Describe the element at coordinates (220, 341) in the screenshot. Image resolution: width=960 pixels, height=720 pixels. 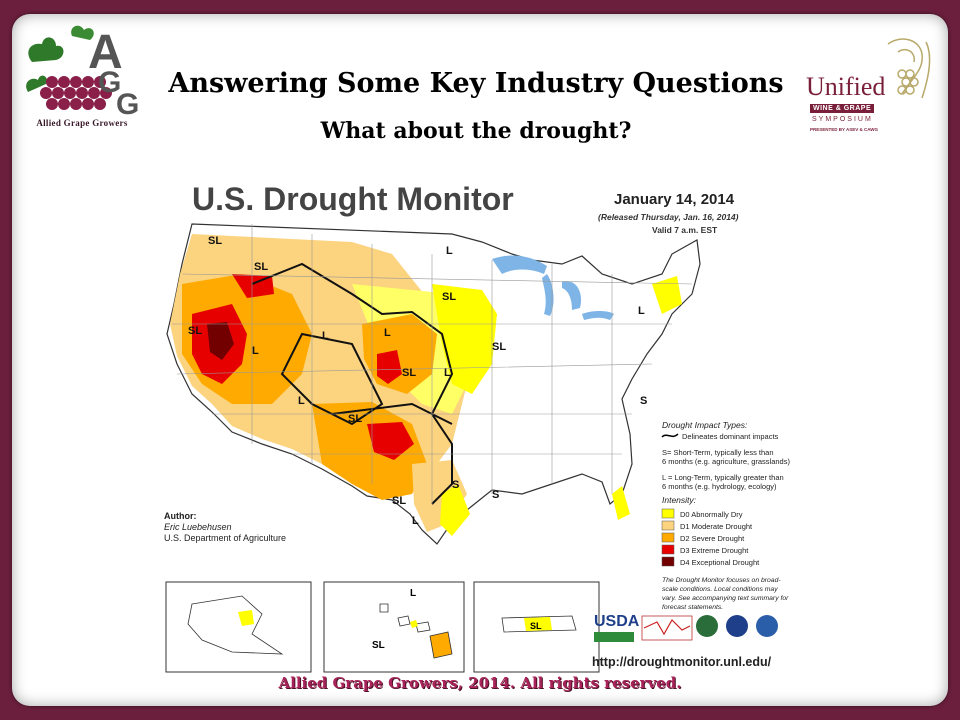
I see `zone-d4-california` at that location.